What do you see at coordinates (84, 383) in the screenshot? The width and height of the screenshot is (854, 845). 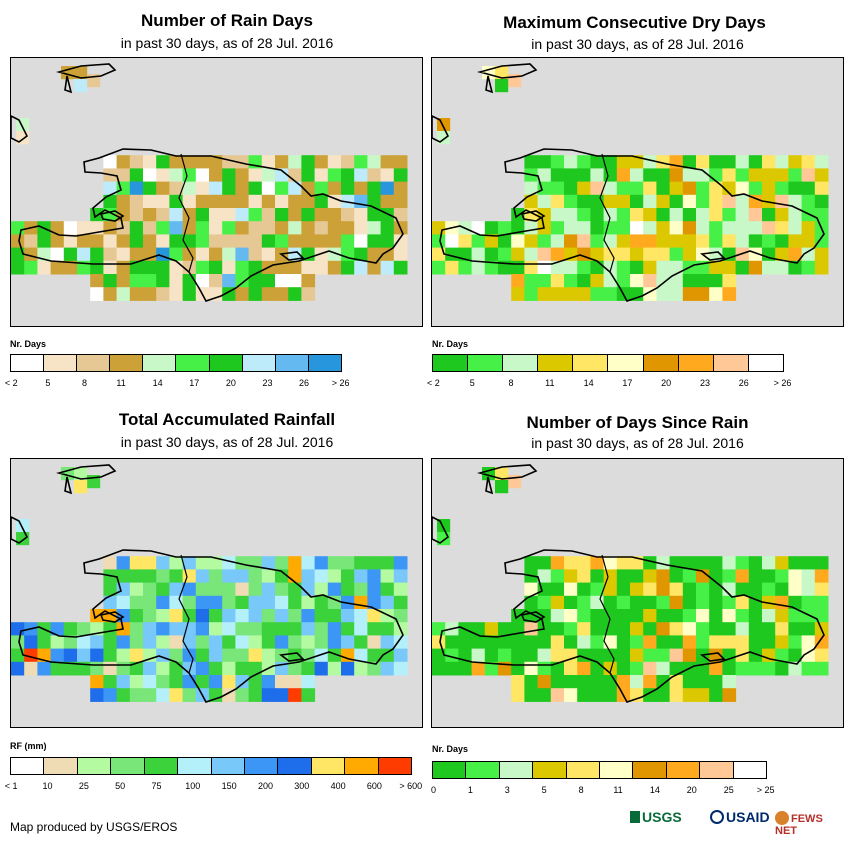 I see `legend-tick: 8` at bounding box center [84, 383].